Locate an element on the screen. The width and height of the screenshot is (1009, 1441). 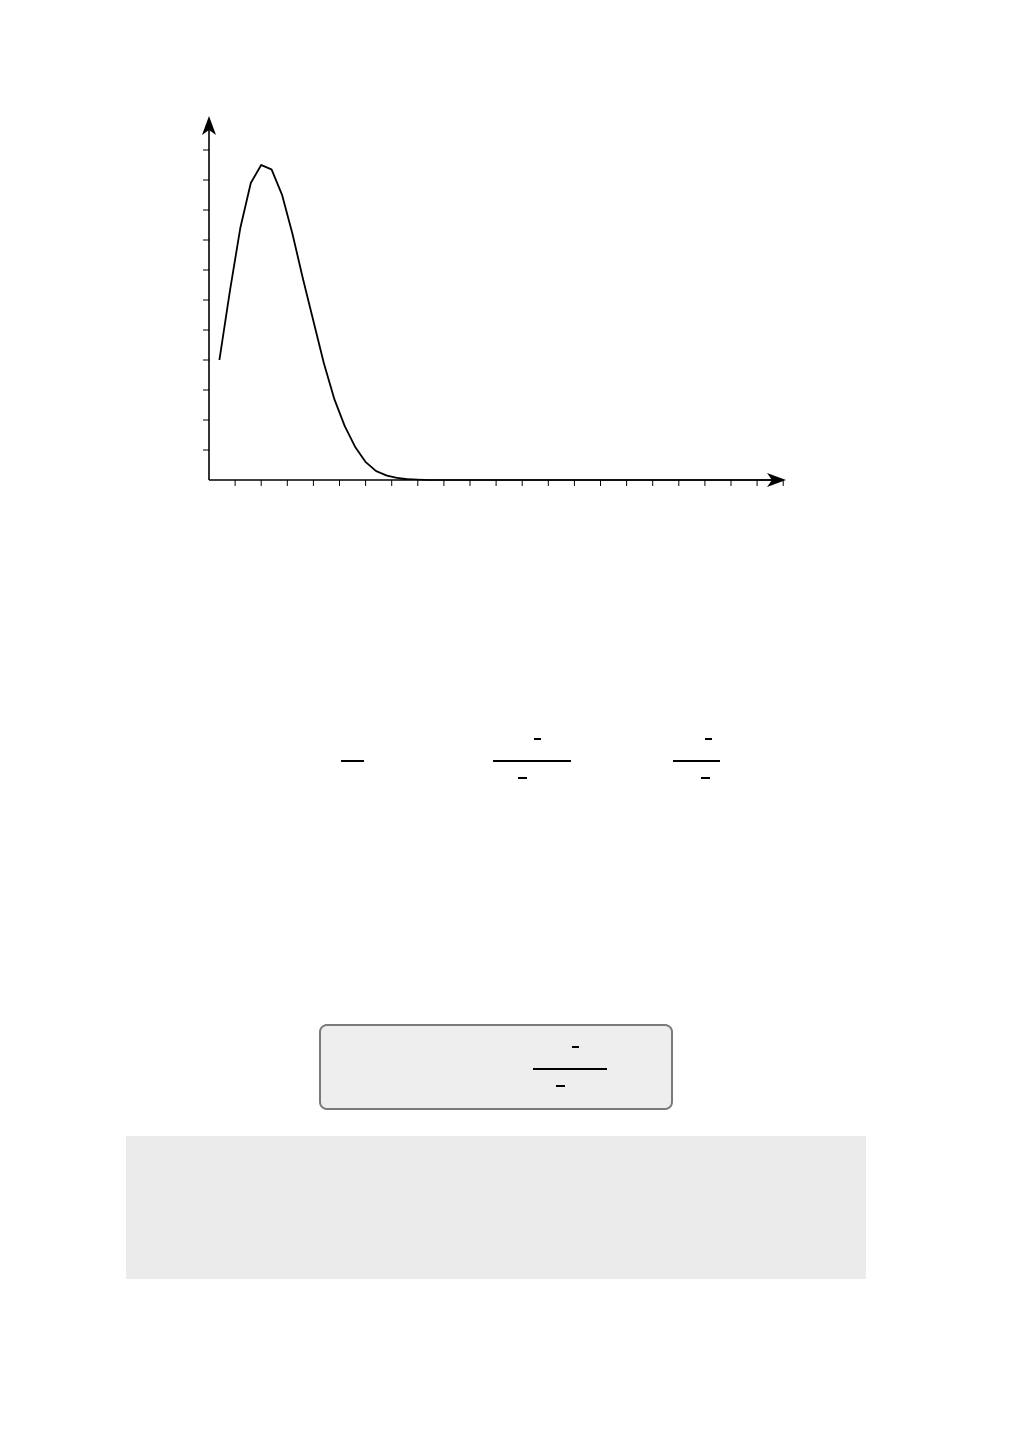
box-fraction-bar is located at coordinates (570, 1069).